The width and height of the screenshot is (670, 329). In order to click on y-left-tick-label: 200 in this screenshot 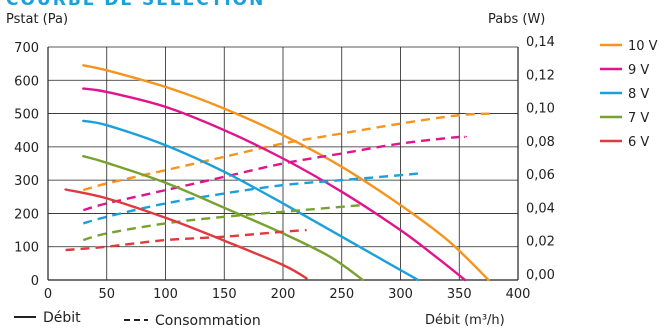, I will do `click(26, 214)`.